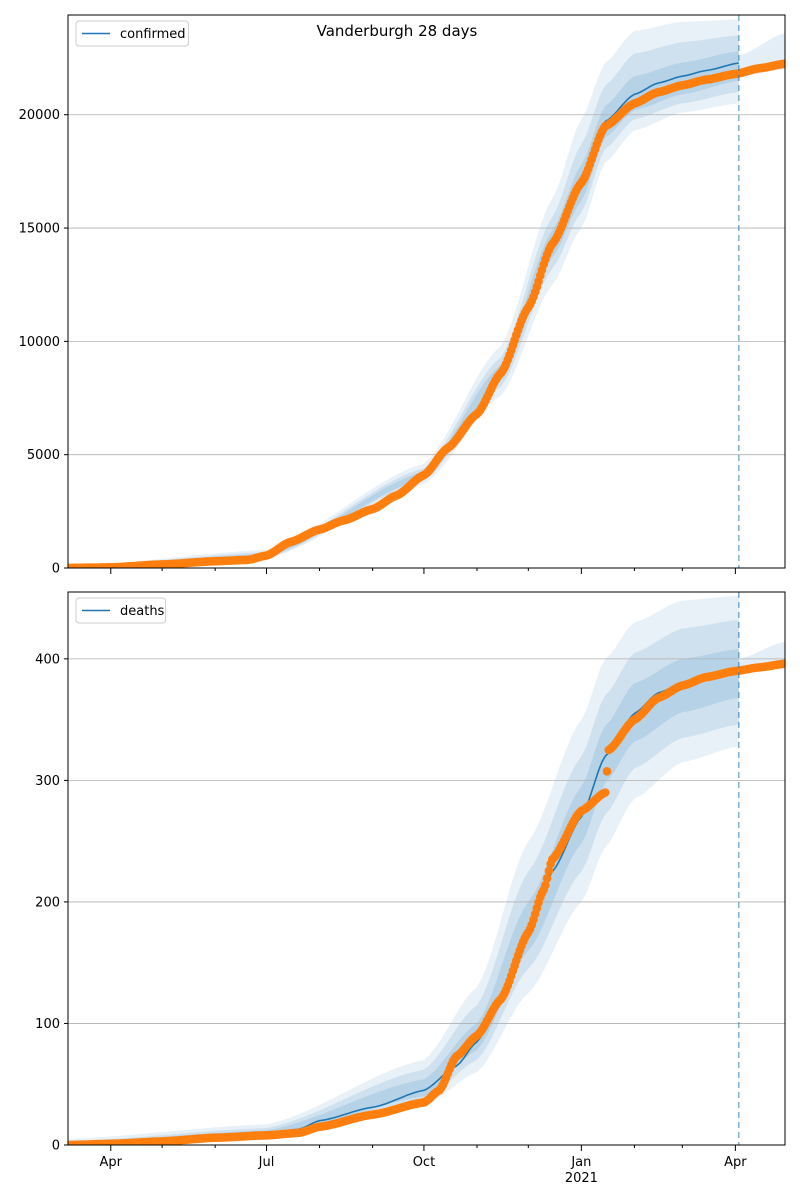  What do you see at coordinates (39, 342) in the screenshot?
I see `y-tick-label: 10000` at bounding box center [39, 342].